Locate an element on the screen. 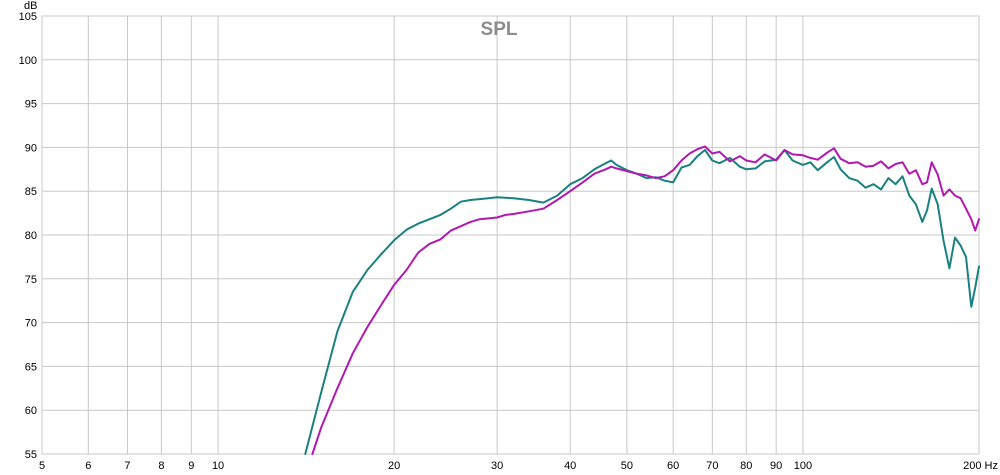 Image resolution: width=1000 pixels, height=475 pixels. x-tick-label: 70 is located at coordinates (712, 466).